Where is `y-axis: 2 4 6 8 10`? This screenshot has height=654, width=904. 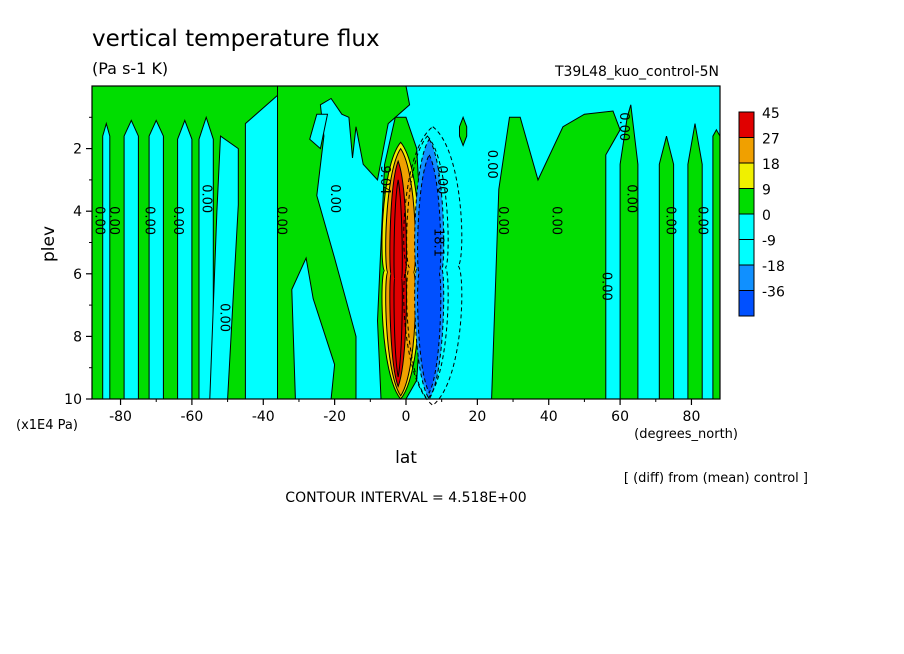 y-axis: 2 4 6 8 10 is located at coordinates (78, 262).